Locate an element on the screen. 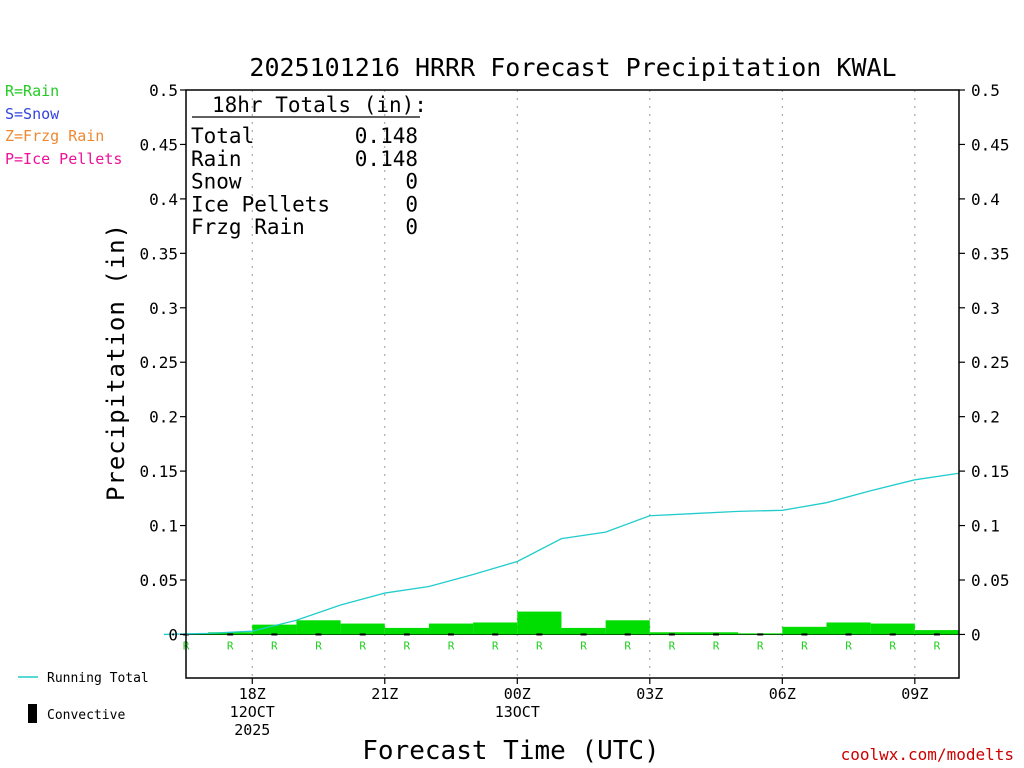 The height and width of the screenshot is (768, 1024). type-legend-item: Z=Frzg Rain is located at coordinates (55, 136).